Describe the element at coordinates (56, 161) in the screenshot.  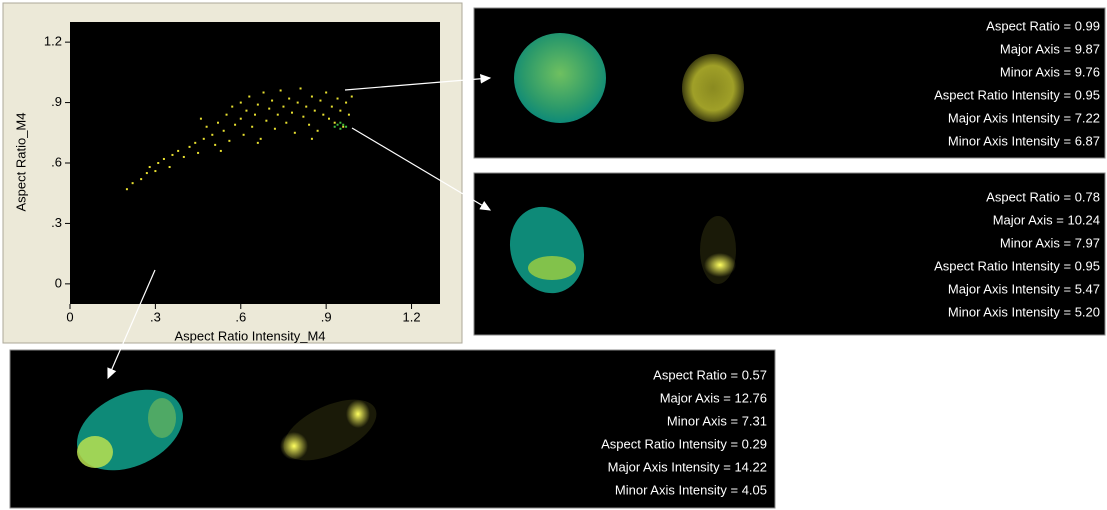
I see `y-tick-label: .6` at that location.